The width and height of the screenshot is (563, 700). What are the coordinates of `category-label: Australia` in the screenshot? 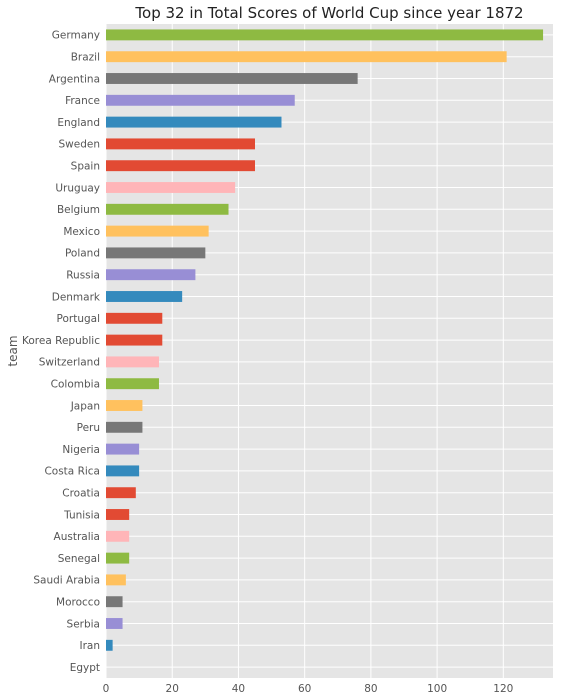 It's located at (77, 537).